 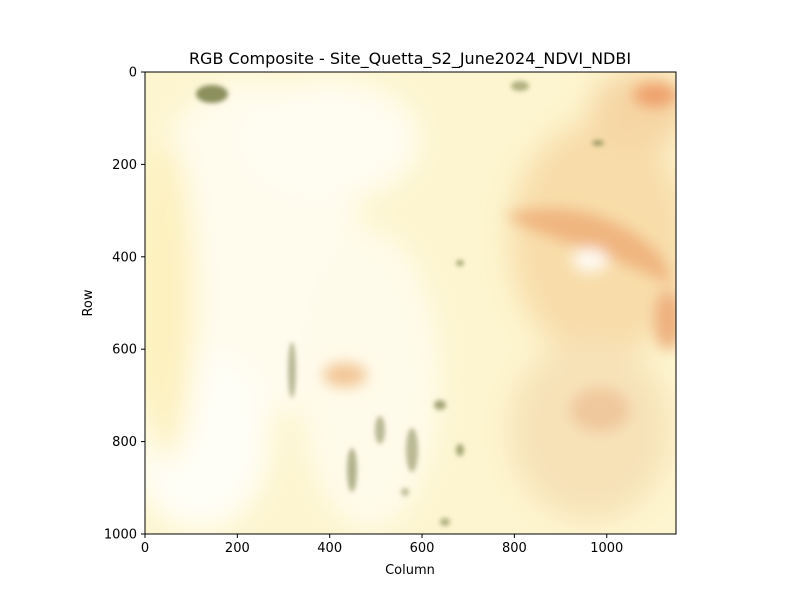 What do you see at coordinates (598, 143) in the screenshot?
I see `vegetation-patch-northeast` at bounding box center [598, 143].